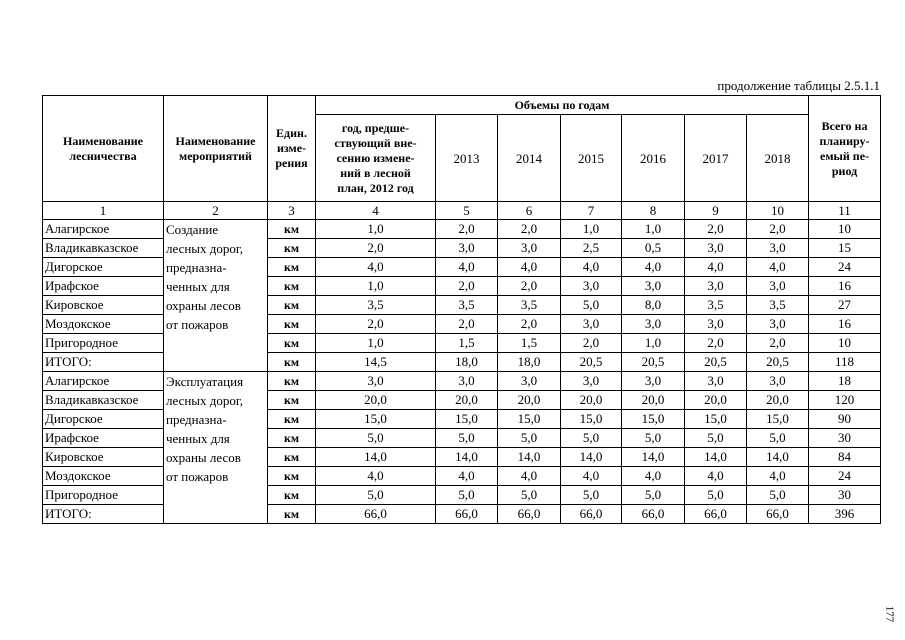  What do you see at coordinates (529, 158) in the screenshot?
I see `header-cell: 2014` at bounding box center [529, 158].